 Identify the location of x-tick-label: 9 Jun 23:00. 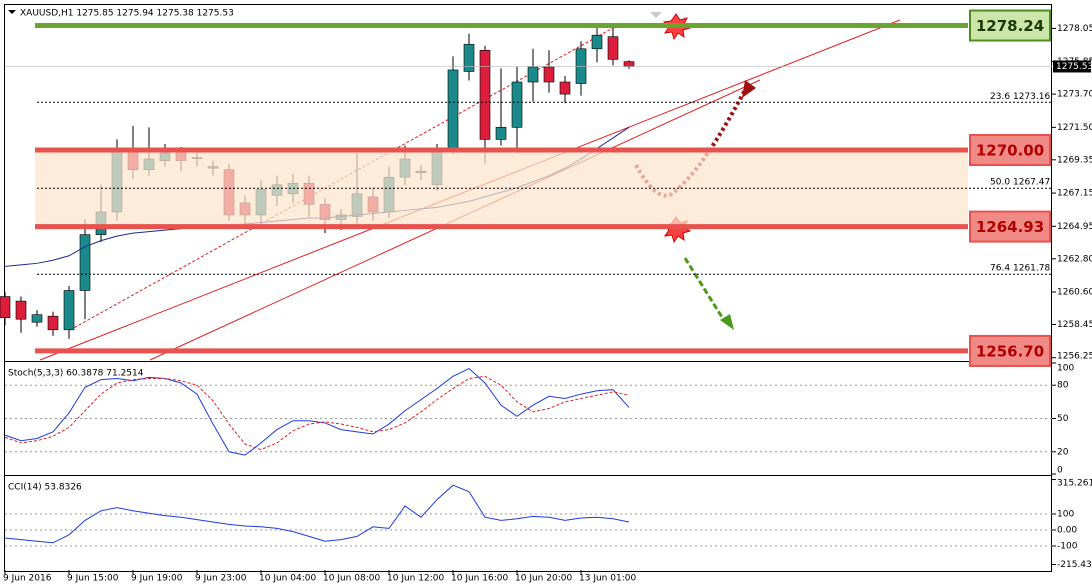
(221, 579).